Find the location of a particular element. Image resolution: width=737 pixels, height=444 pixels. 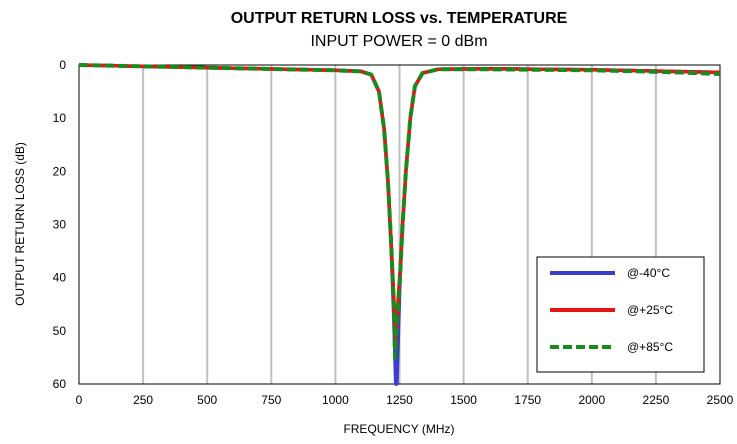

y-tick-label: 60 is located at coordinates (60, 384).